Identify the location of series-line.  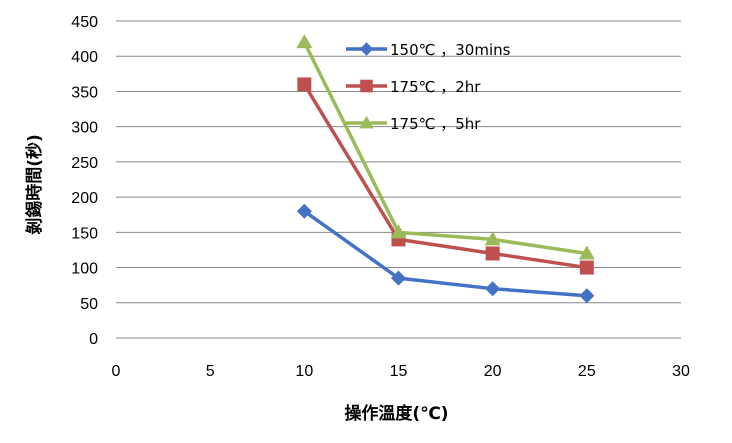
(445, 253).